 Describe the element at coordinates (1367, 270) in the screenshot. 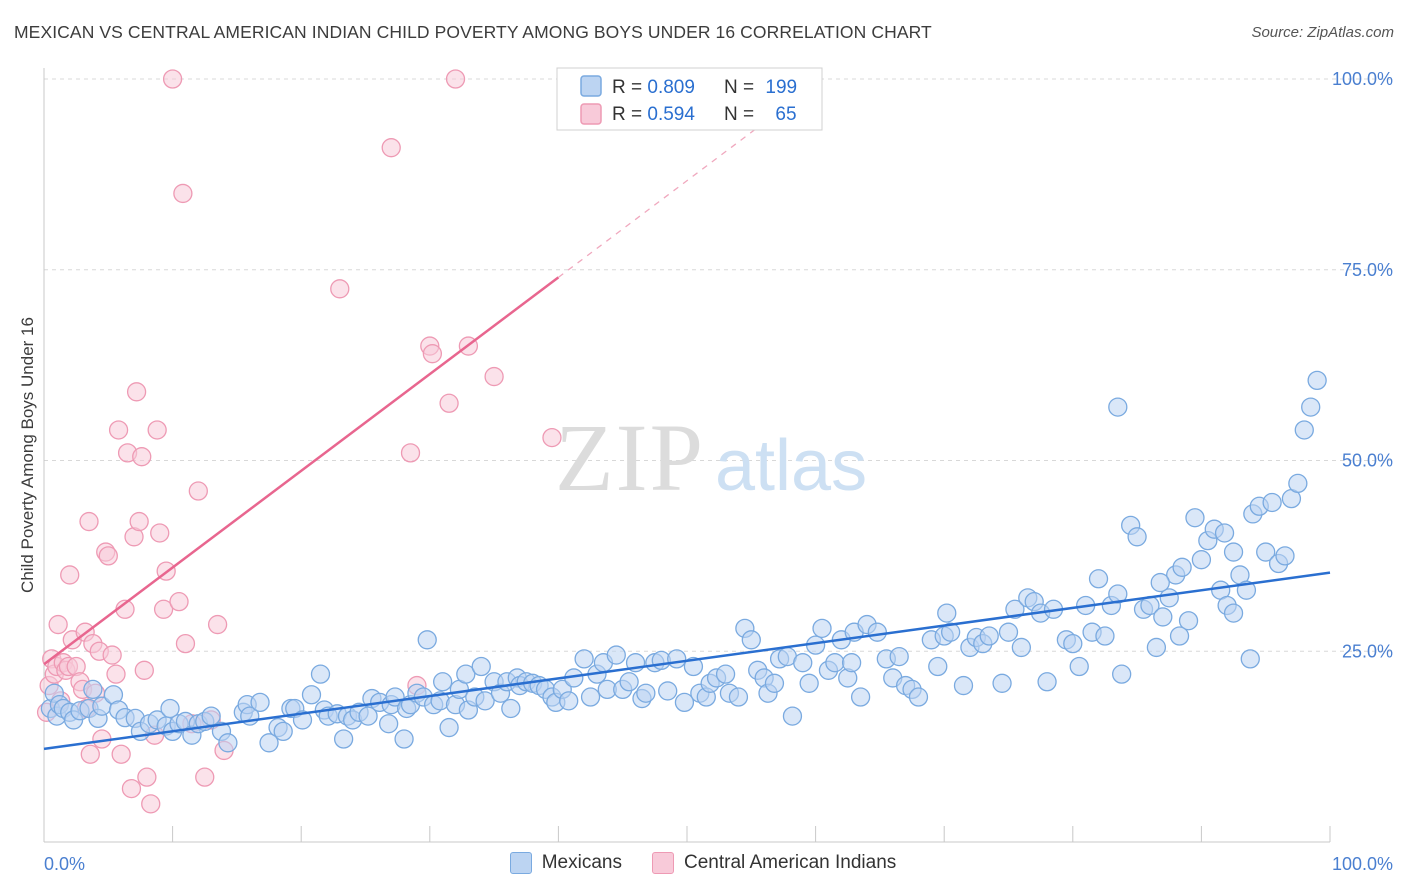

I see `y-tick-label: 75.0%` at that location.